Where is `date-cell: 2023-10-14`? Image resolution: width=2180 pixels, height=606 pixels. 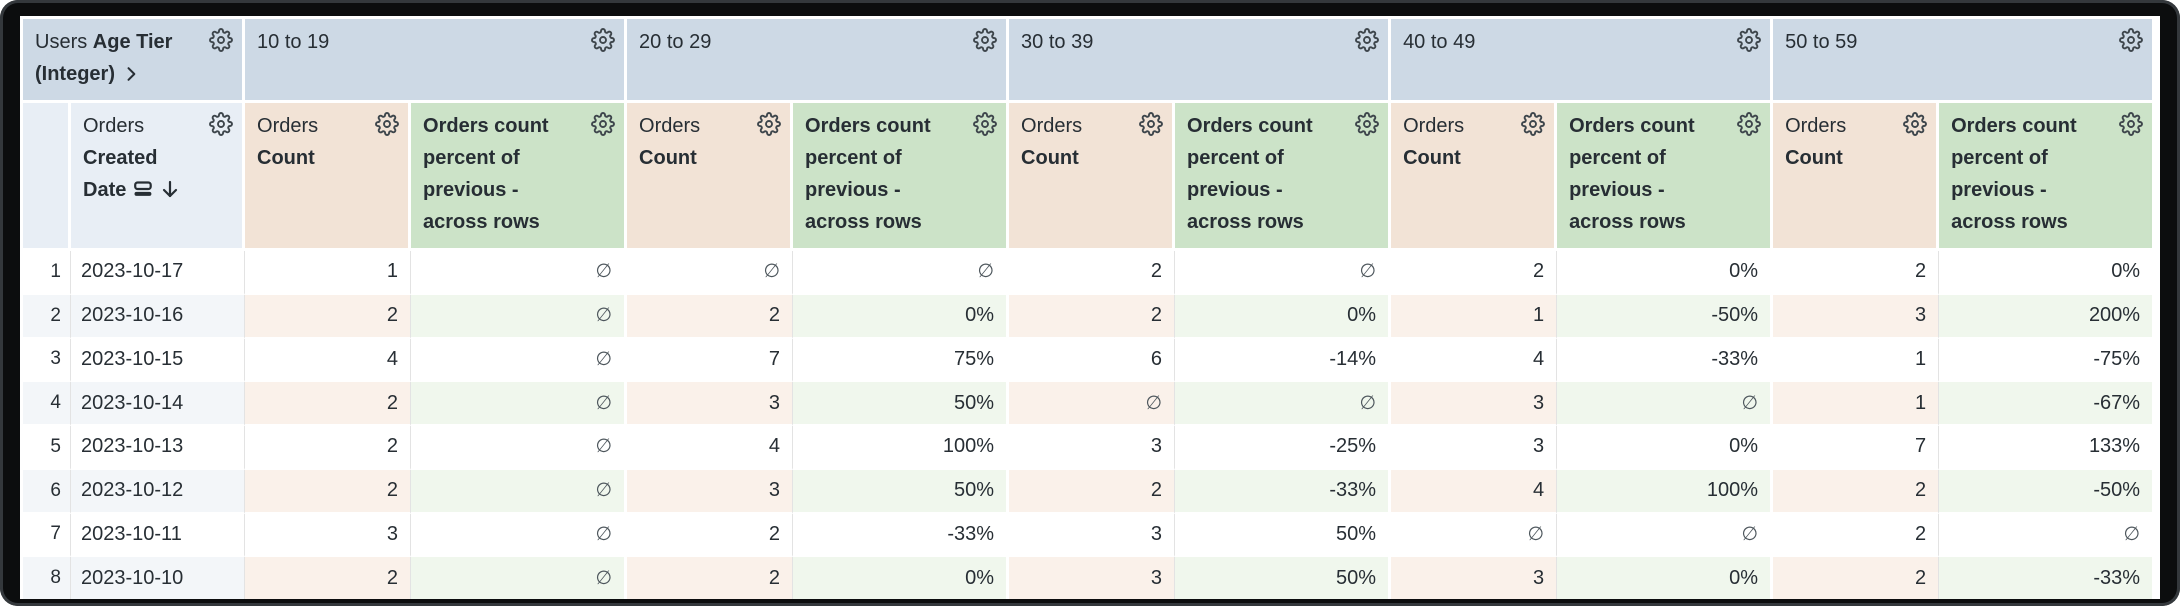 date-cell: 2023-10-14 is located at coordinates (158, 404).